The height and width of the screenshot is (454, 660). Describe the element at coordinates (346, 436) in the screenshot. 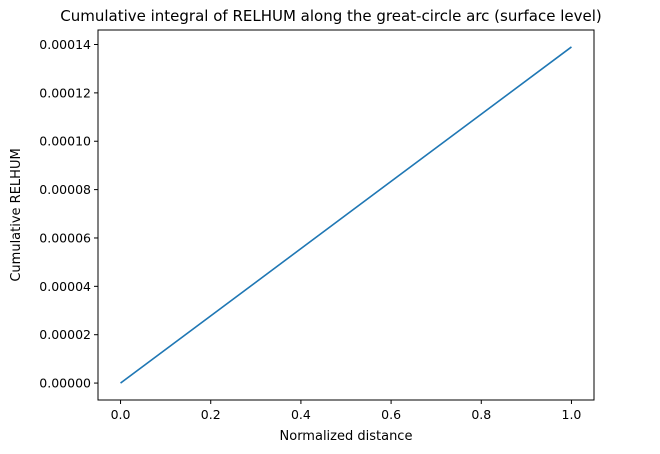

I see `x-axis-label: Normalized distance` at that location.